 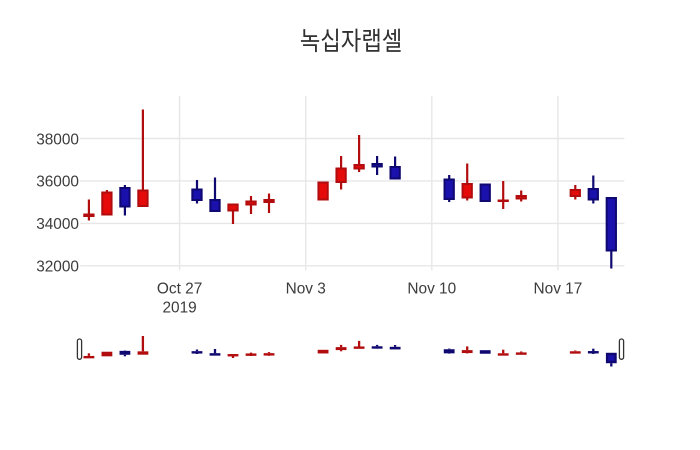 What do you see at coordinates (179, 288) in the screenshot?
I see `svg-text: Oct 27` at bounding box center [179, 288].